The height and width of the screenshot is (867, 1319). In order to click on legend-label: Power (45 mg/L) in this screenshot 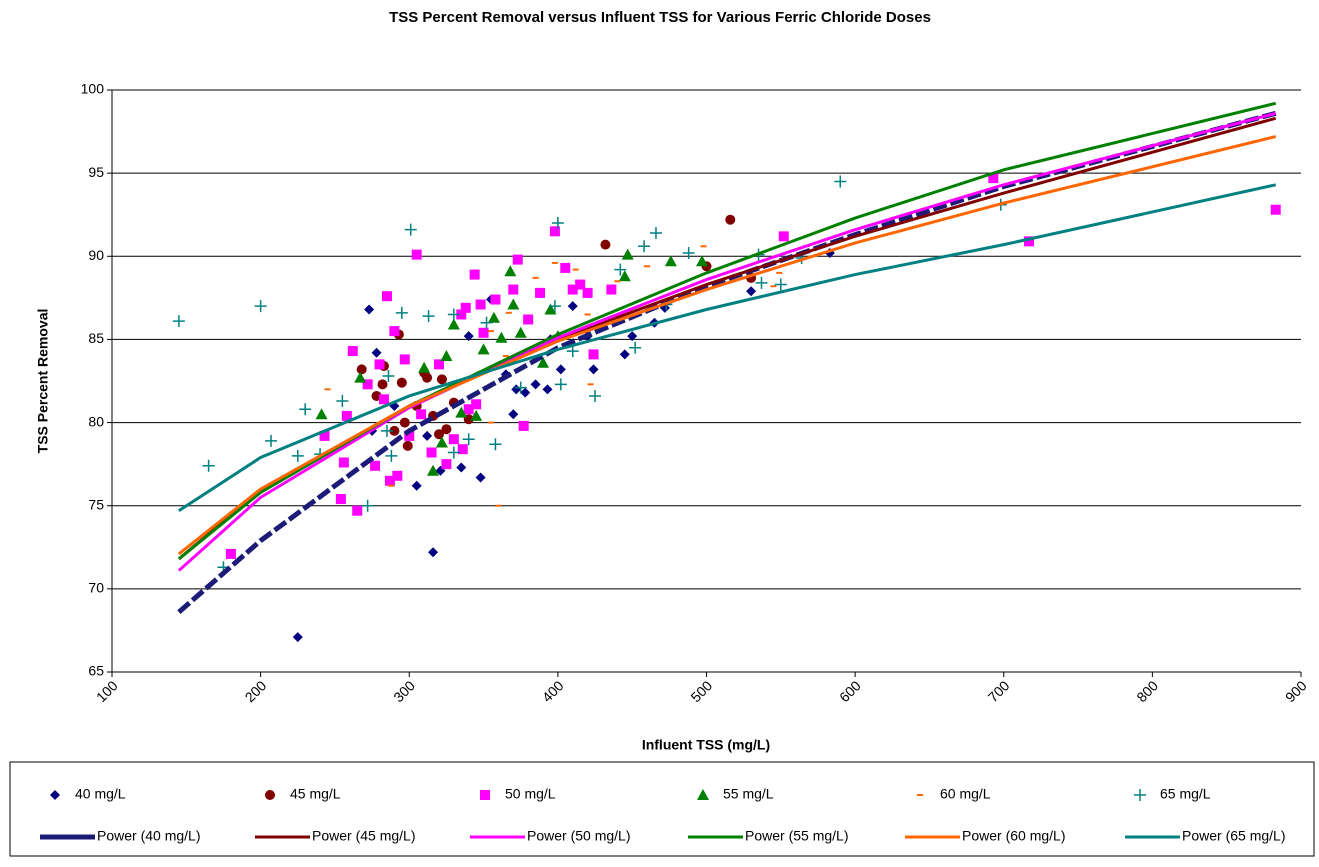, I will do `click(363, 836)`.